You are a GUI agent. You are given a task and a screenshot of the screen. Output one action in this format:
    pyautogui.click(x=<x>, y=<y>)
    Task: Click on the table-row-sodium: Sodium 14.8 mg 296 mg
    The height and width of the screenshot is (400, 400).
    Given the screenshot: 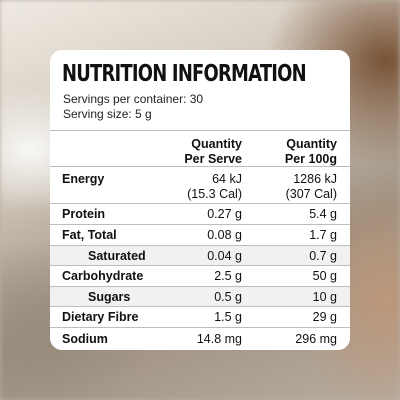 What is the action you would take?
    pyautogui.click(x=200, y=339)
    